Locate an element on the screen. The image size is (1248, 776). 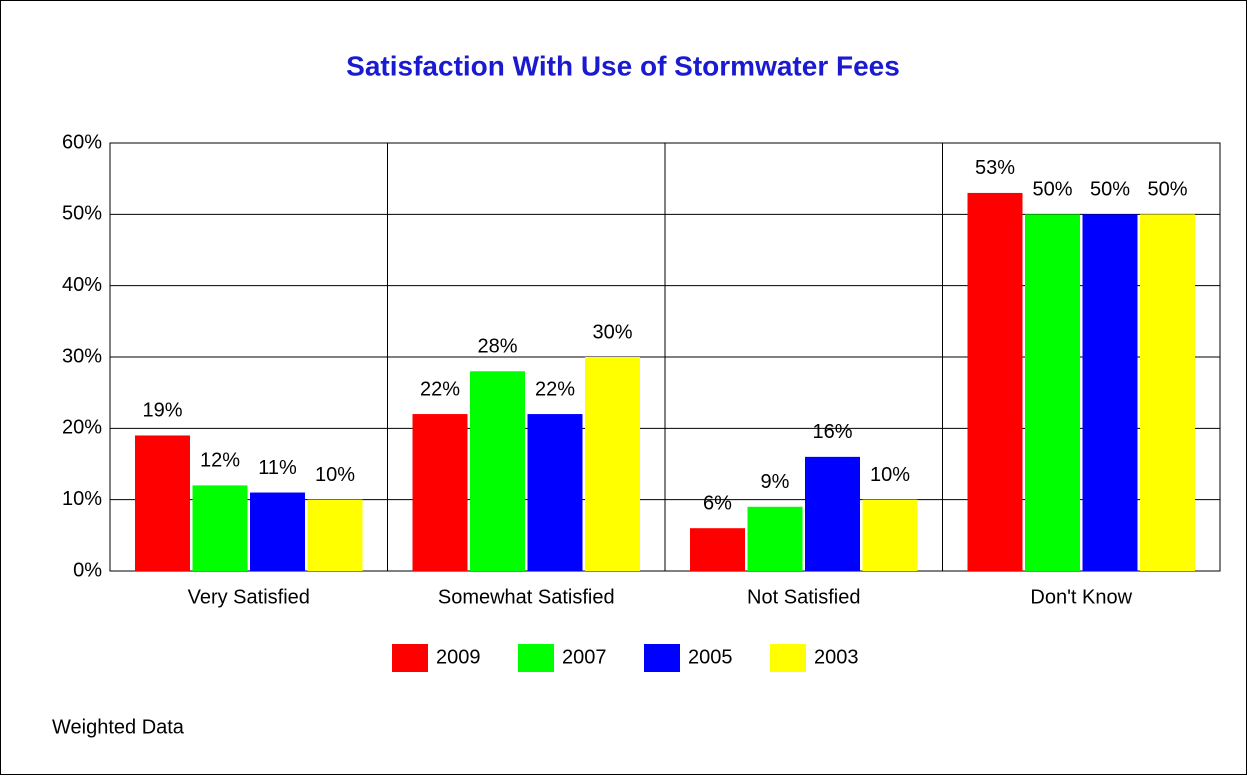
legend-label: 2003 is located at coordinates (836, 657).